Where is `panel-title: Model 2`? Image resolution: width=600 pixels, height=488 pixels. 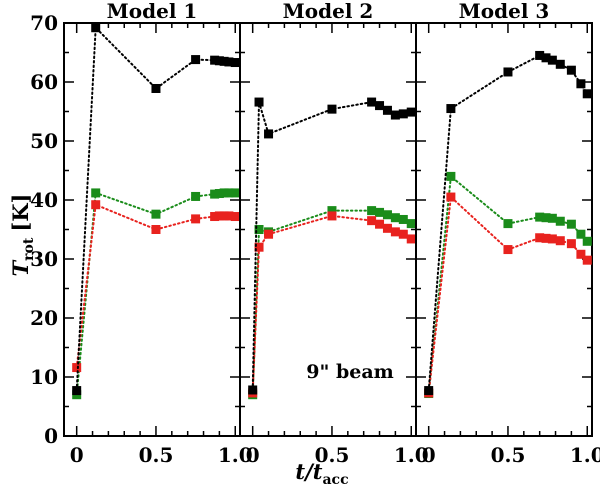 panel-title: Model 2 is located at coordinates (328, 11).